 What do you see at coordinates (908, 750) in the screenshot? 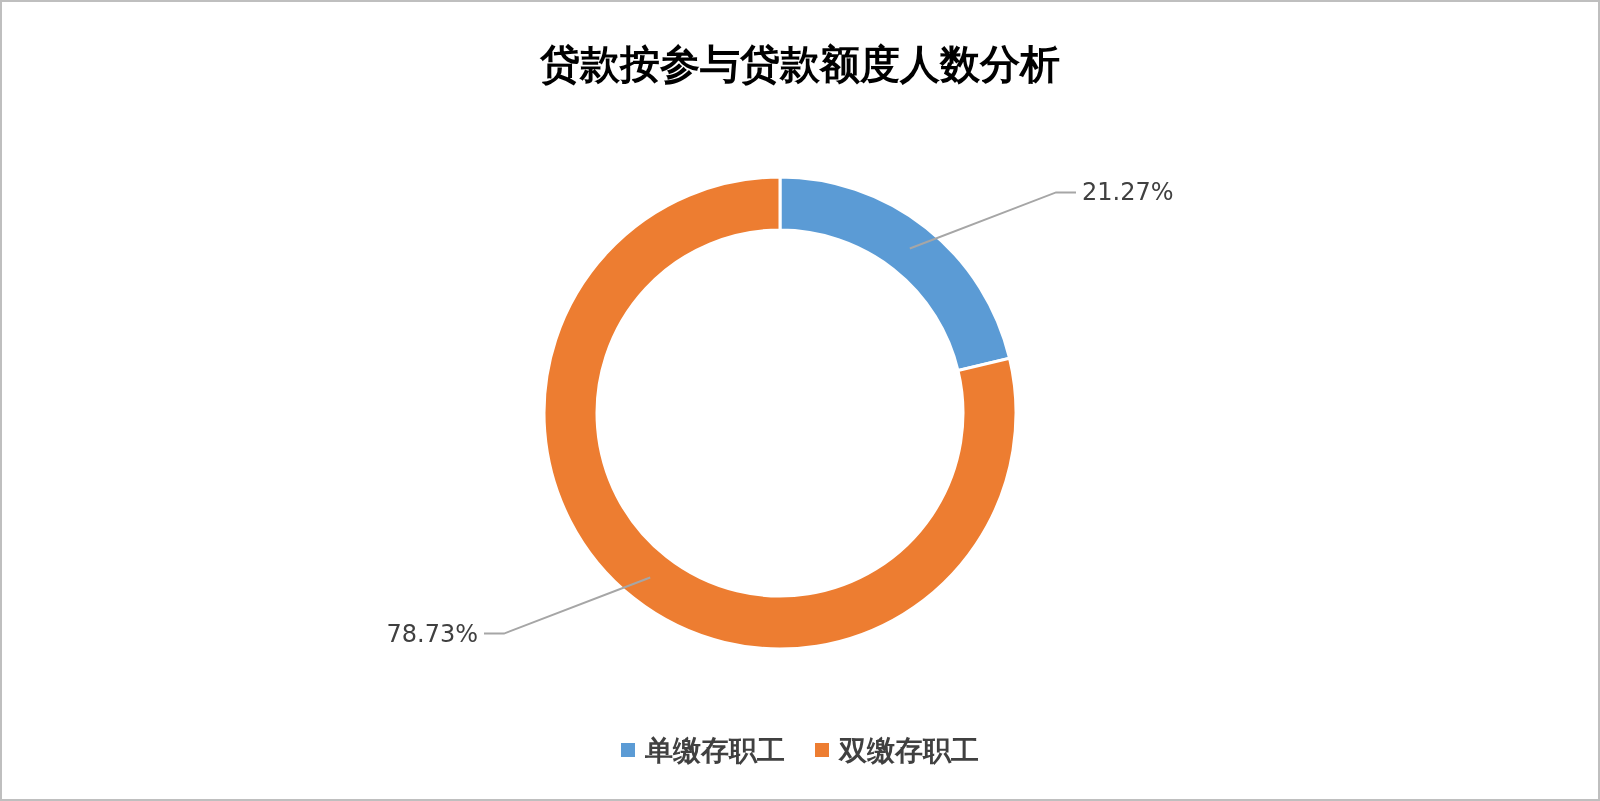
I see `legend-label: 双缴存职工` at bounding box center [908, 750].